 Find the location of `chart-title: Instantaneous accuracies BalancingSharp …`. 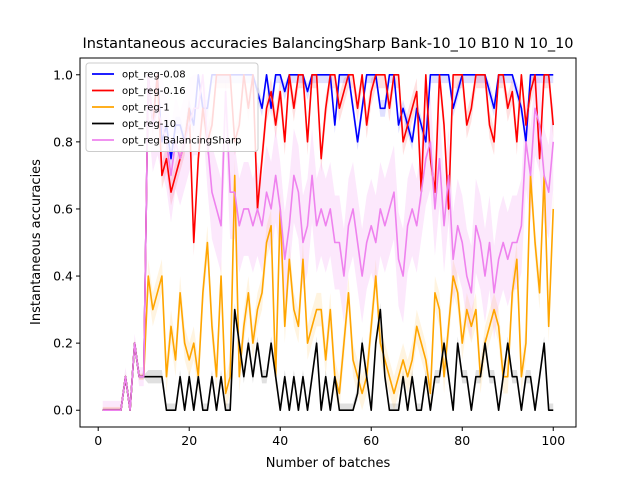

chart-title: Instantaneous accuracies BalancingSharp … is located at coordinates (327, 44).